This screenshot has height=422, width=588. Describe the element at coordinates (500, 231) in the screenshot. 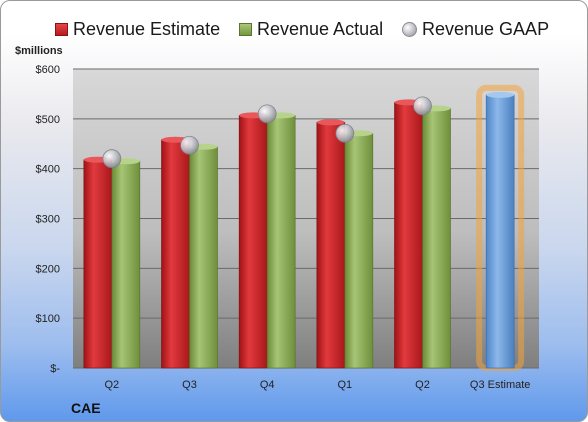

I see `bar-forecast-estimate` at that location.